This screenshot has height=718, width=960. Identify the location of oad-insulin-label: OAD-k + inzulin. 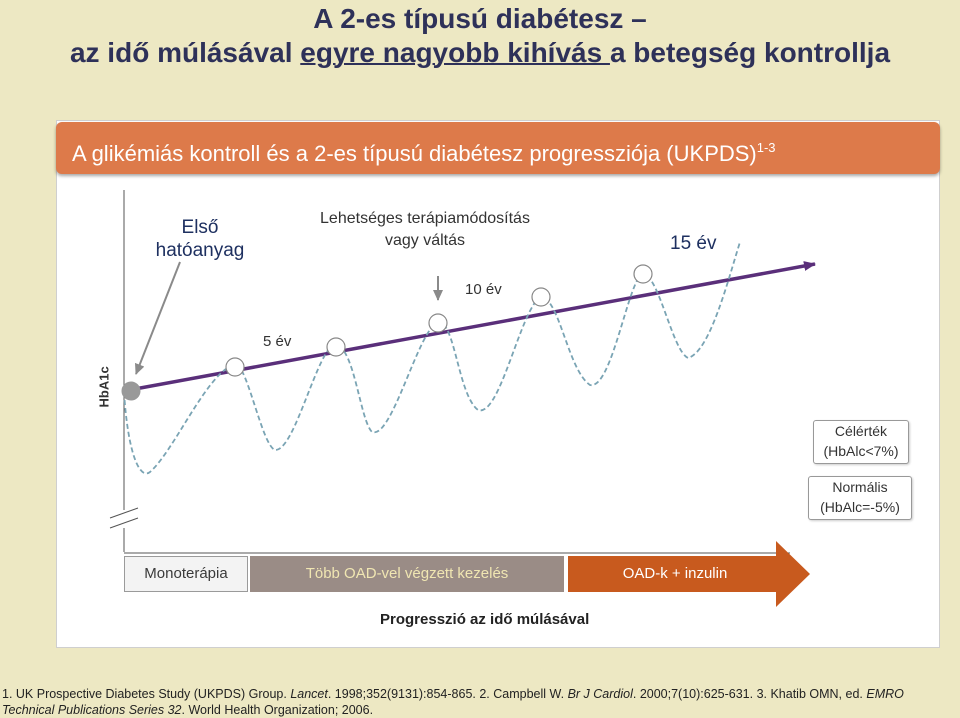
(675, 573).